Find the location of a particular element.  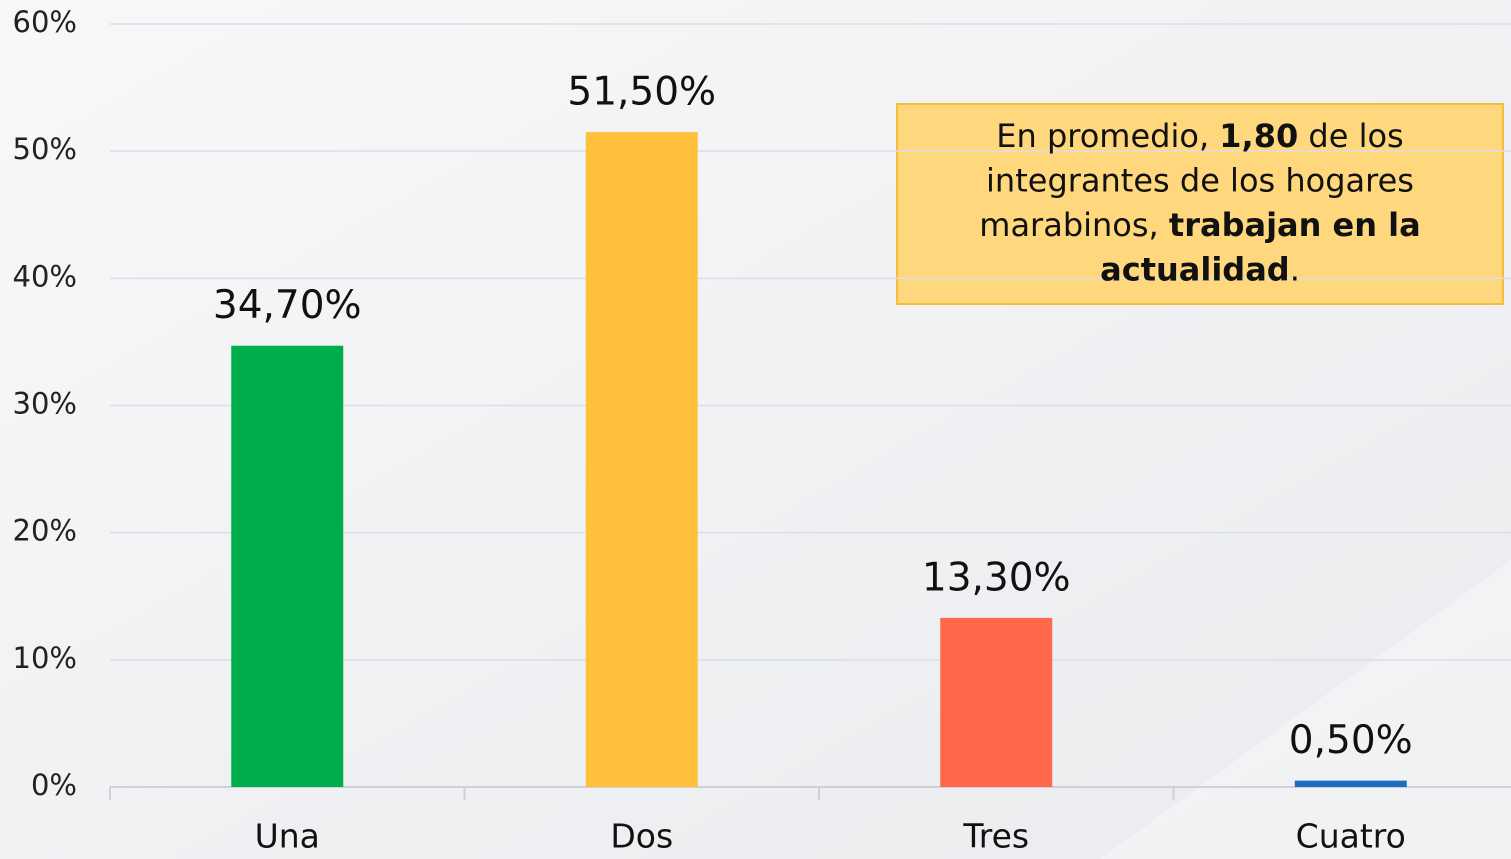

annotation-line: actualidad. is located at coordinates (1200, 270).